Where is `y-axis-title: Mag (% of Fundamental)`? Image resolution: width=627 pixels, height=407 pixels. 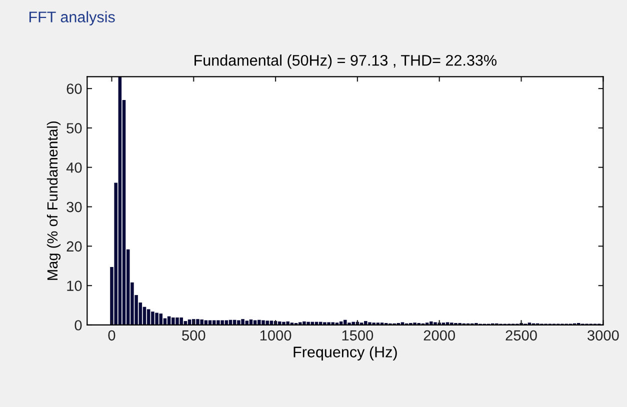 y-axis-title: Mag (% of Fundamental) is located at coordinates (53, 201).